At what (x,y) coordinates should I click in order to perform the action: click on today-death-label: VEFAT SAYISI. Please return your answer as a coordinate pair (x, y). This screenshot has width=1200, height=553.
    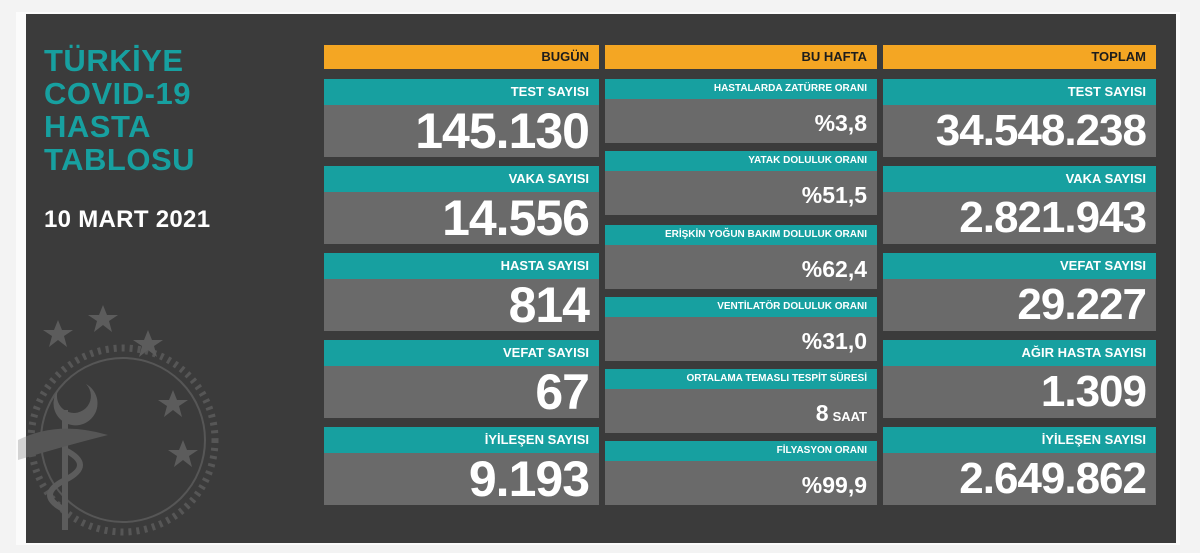
    Looking at the image, I should click on (461, 353).